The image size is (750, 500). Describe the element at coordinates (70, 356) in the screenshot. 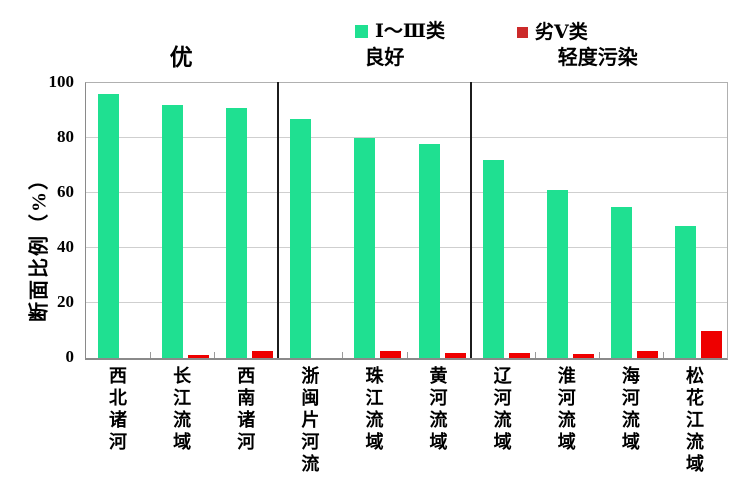

I see `y-tick-label-0: 0` at that location.